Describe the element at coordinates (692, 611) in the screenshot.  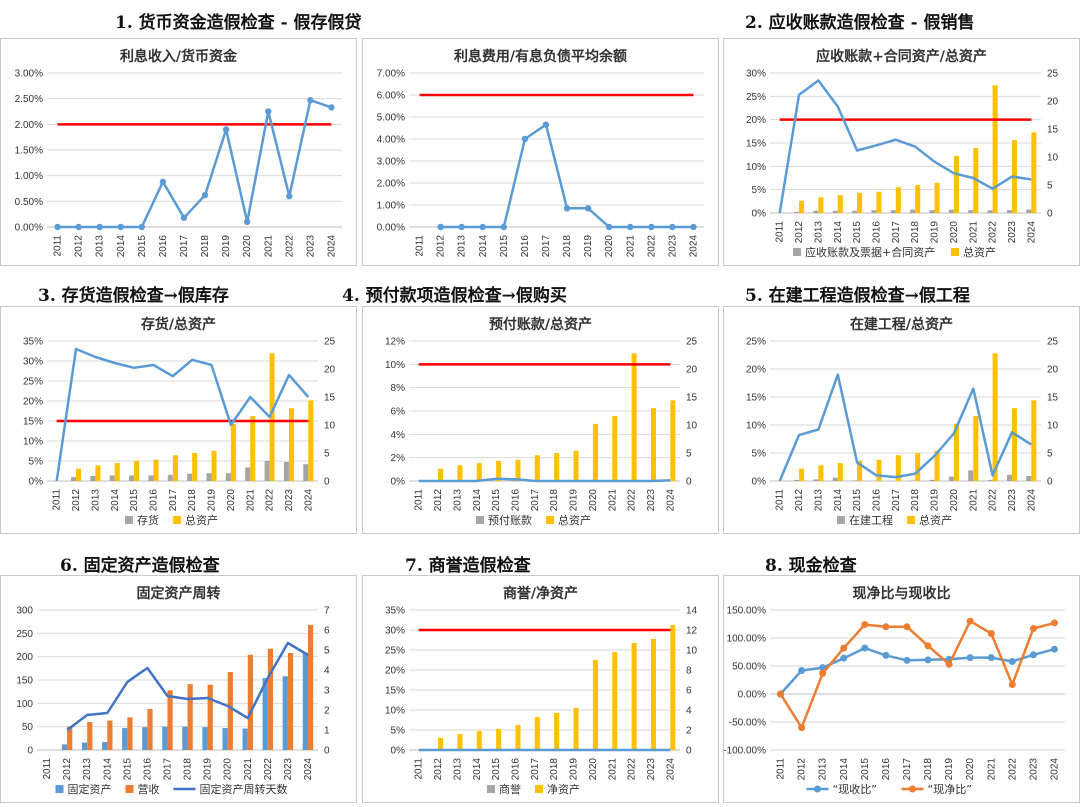
I see `y2-tick-label: 14` at that location.